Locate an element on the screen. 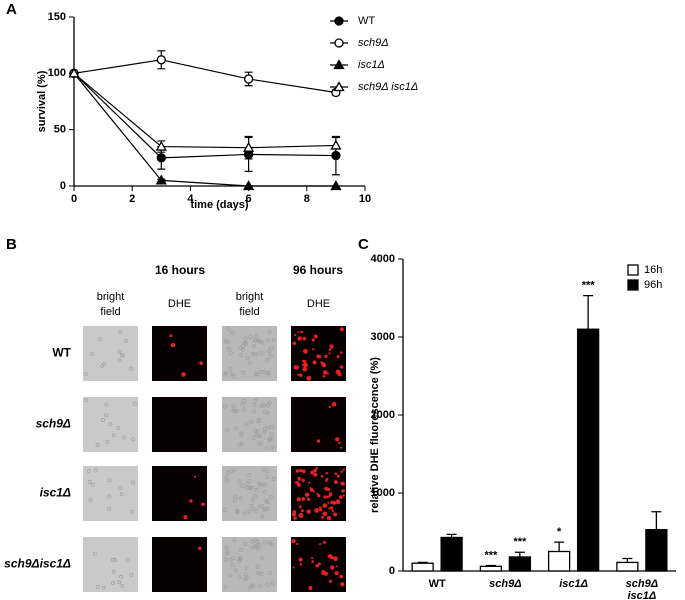  legend-label: 96h is located at coordinates (653, 285).